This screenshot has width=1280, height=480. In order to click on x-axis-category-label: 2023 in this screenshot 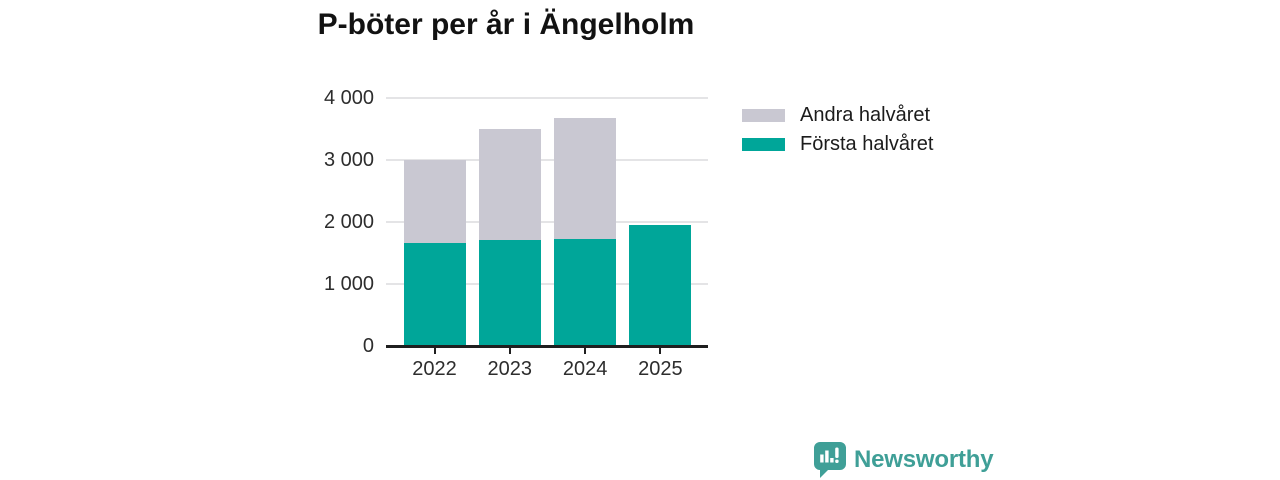, I will do `click(510, 368)`.